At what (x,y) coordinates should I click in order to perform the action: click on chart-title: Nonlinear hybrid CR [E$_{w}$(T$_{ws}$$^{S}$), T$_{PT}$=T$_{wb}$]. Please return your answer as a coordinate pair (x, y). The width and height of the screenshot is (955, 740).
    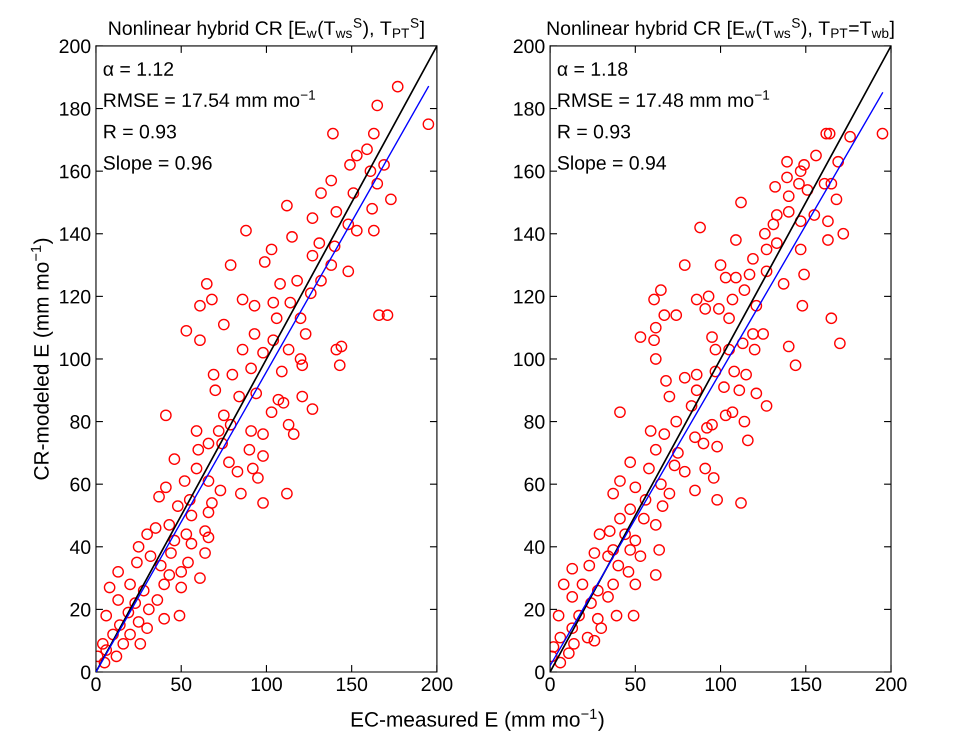
    Looking at the image, I should click on (721, 28).